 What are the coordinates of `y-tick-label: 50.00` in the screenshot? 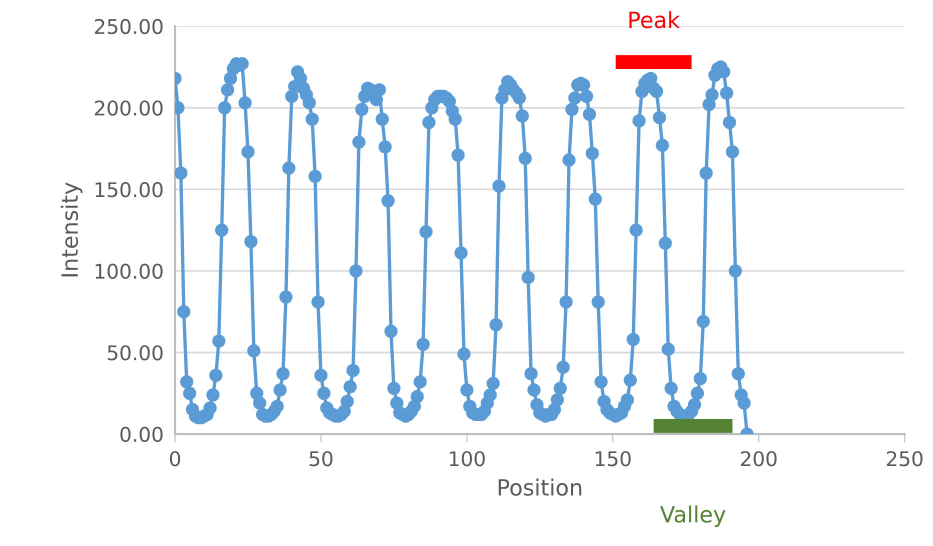 It's located at (135, 352).